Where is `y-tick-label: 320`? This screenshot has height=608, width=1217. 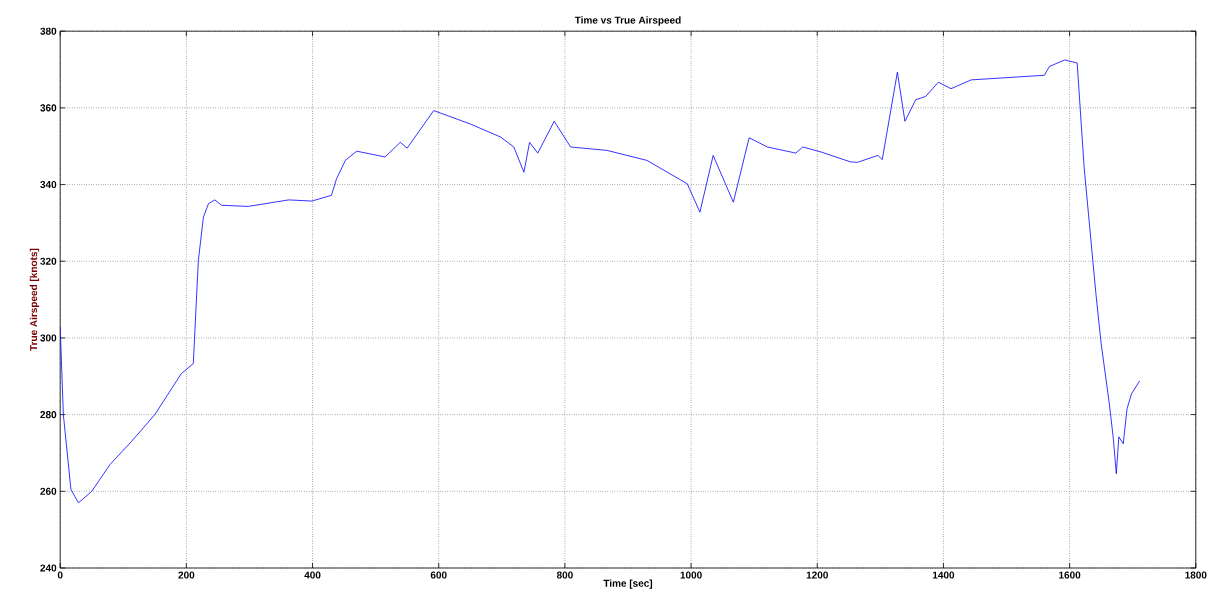
y-tick-label: 320 is located at coordinates (48, 261).